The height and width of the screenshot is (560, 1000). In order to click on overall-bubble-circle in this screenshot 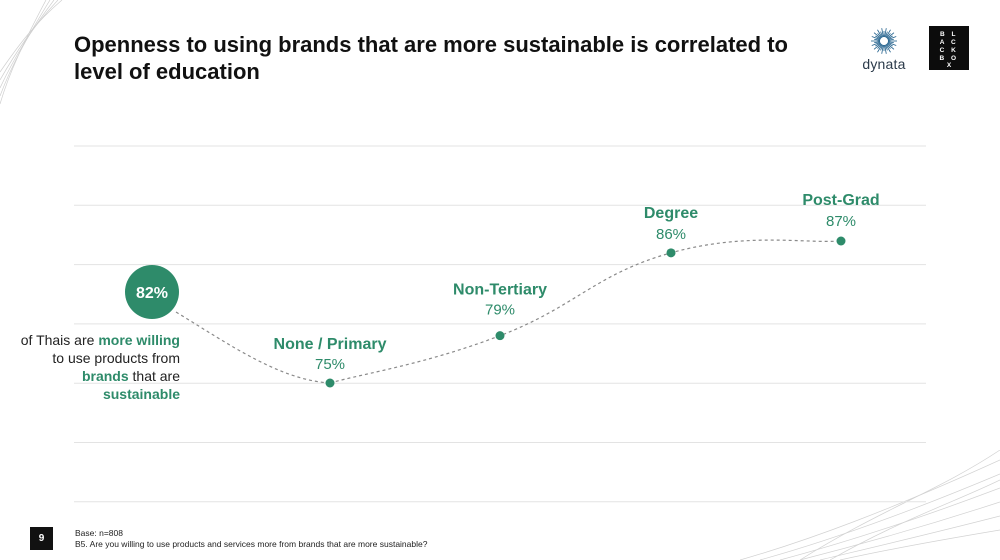, I will do `click(152, 292)`.